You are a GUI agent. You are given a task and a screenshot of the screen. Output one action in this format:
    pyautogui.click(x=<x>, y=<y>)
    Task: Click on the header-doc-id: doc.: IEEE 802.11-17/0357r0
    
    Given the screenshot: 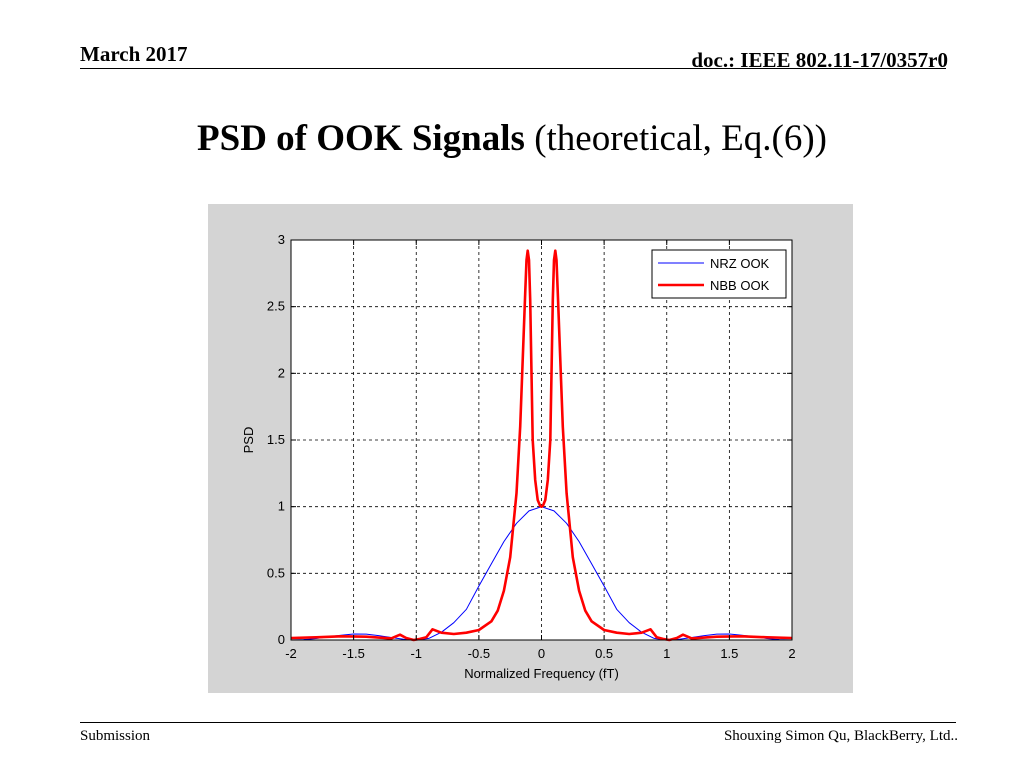 What is the action you would take?
    pyautogui.click(x=819, y=60)
    